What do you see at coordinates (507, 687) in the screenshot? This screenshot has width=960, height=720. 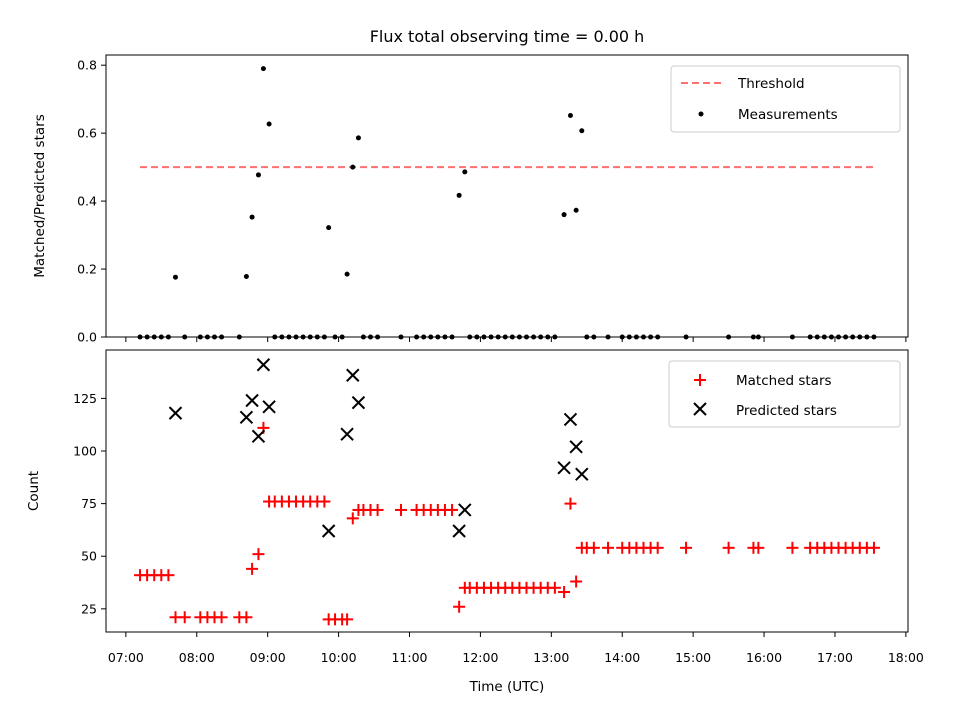 I see `x-axis-label: Time (UTC)` at bounding box center [507, 687].